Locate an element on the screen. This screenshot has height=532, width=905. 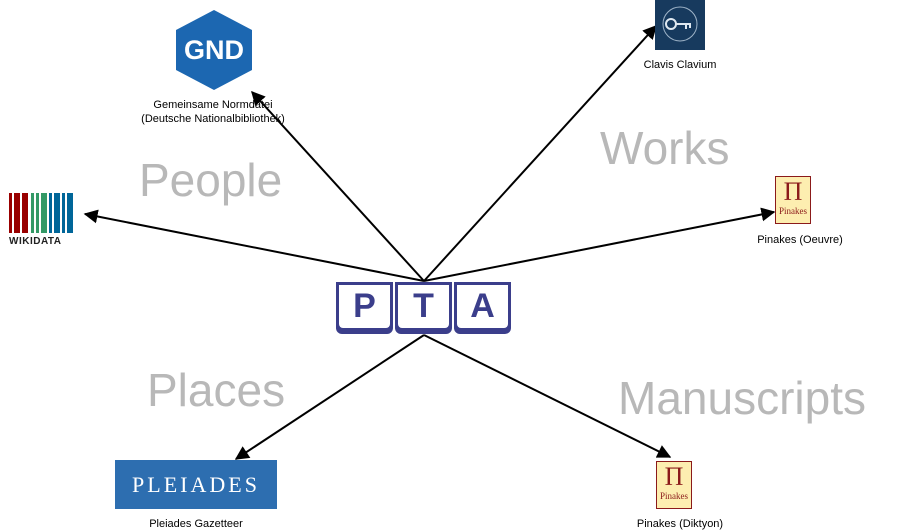
pinakes-diktyon-logo-text: Pinakes is located at coordinates (674, 496).